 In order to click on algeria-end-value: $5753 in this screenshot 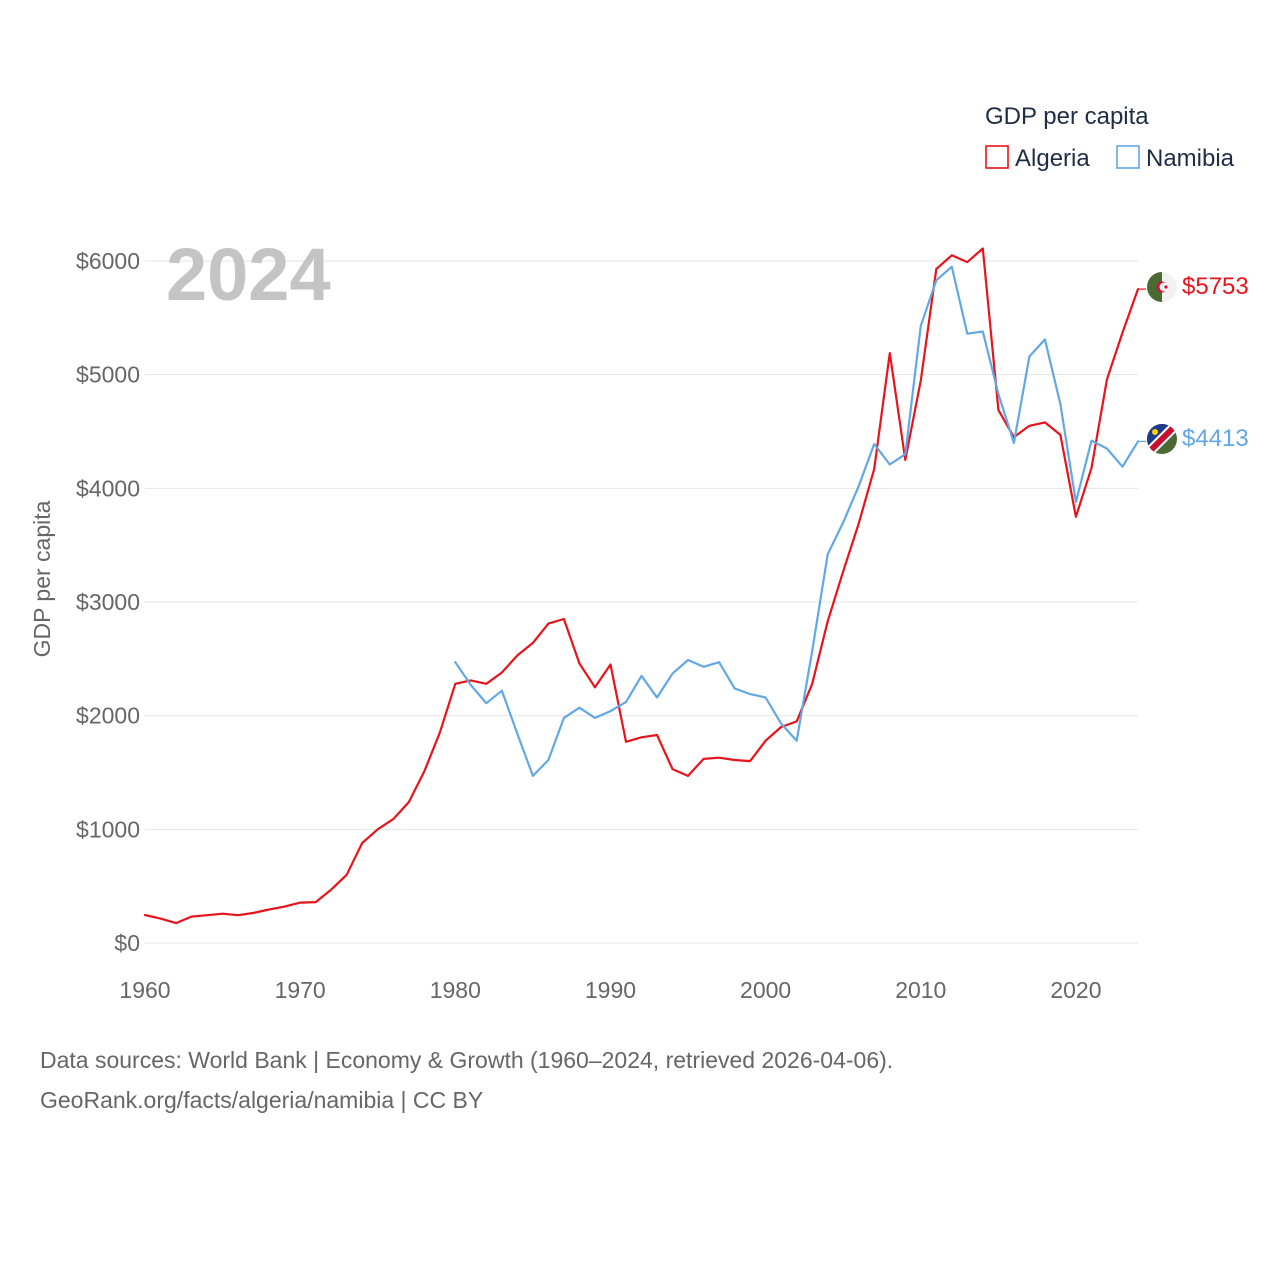, I will do `click(1215, 286)`.